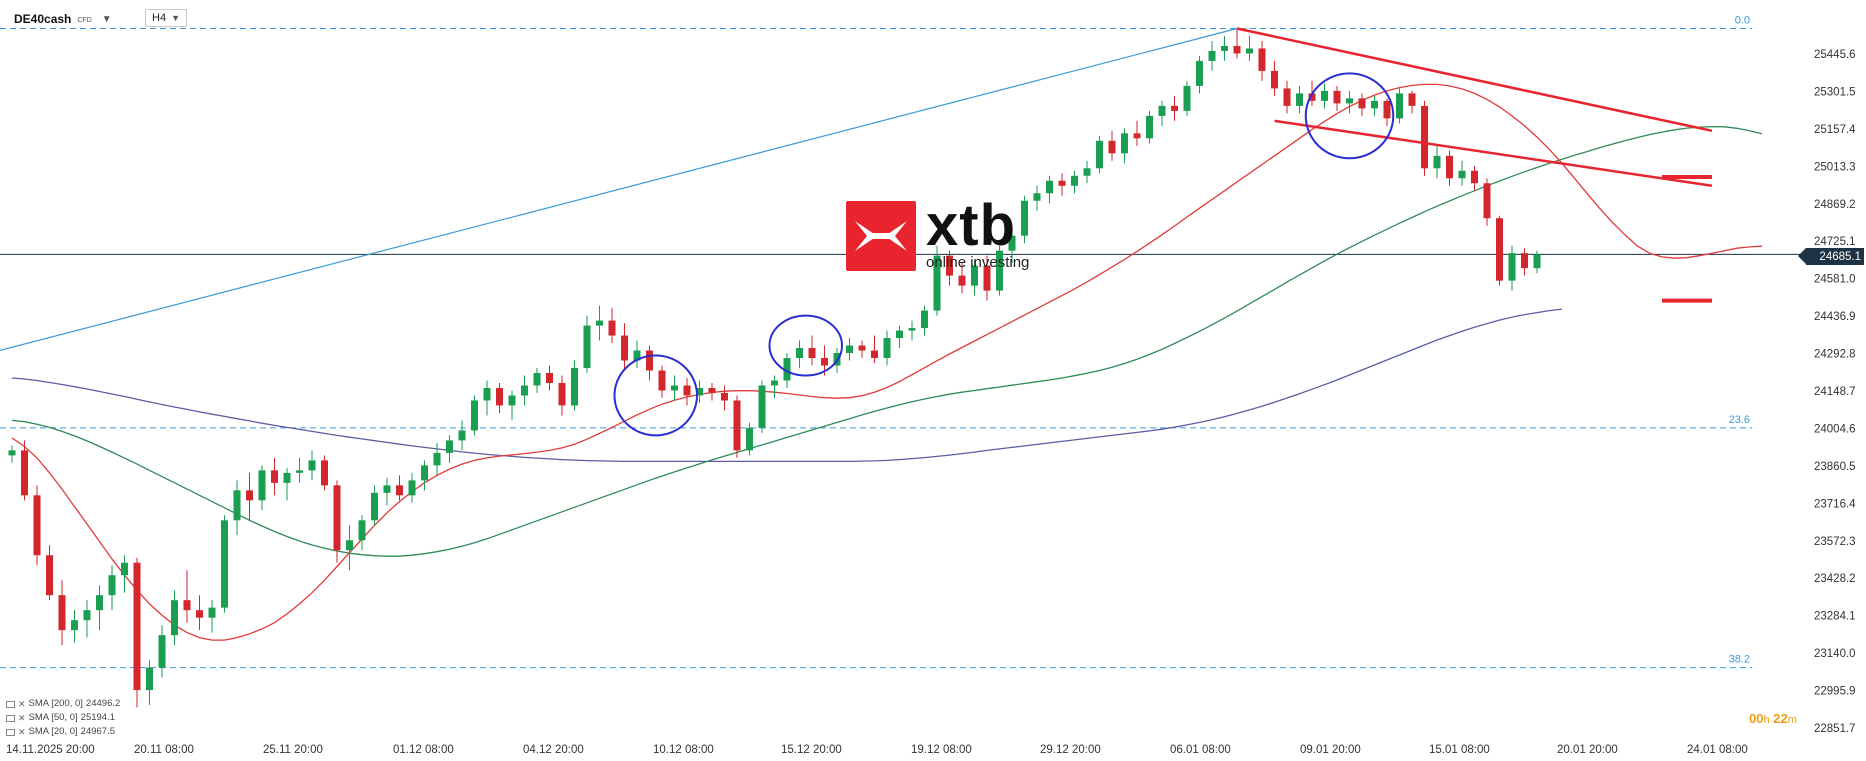 This screenshot has width=1866, height=761. I want to click on x-tick-label: 09.01 20:00, so click(1330, 750).